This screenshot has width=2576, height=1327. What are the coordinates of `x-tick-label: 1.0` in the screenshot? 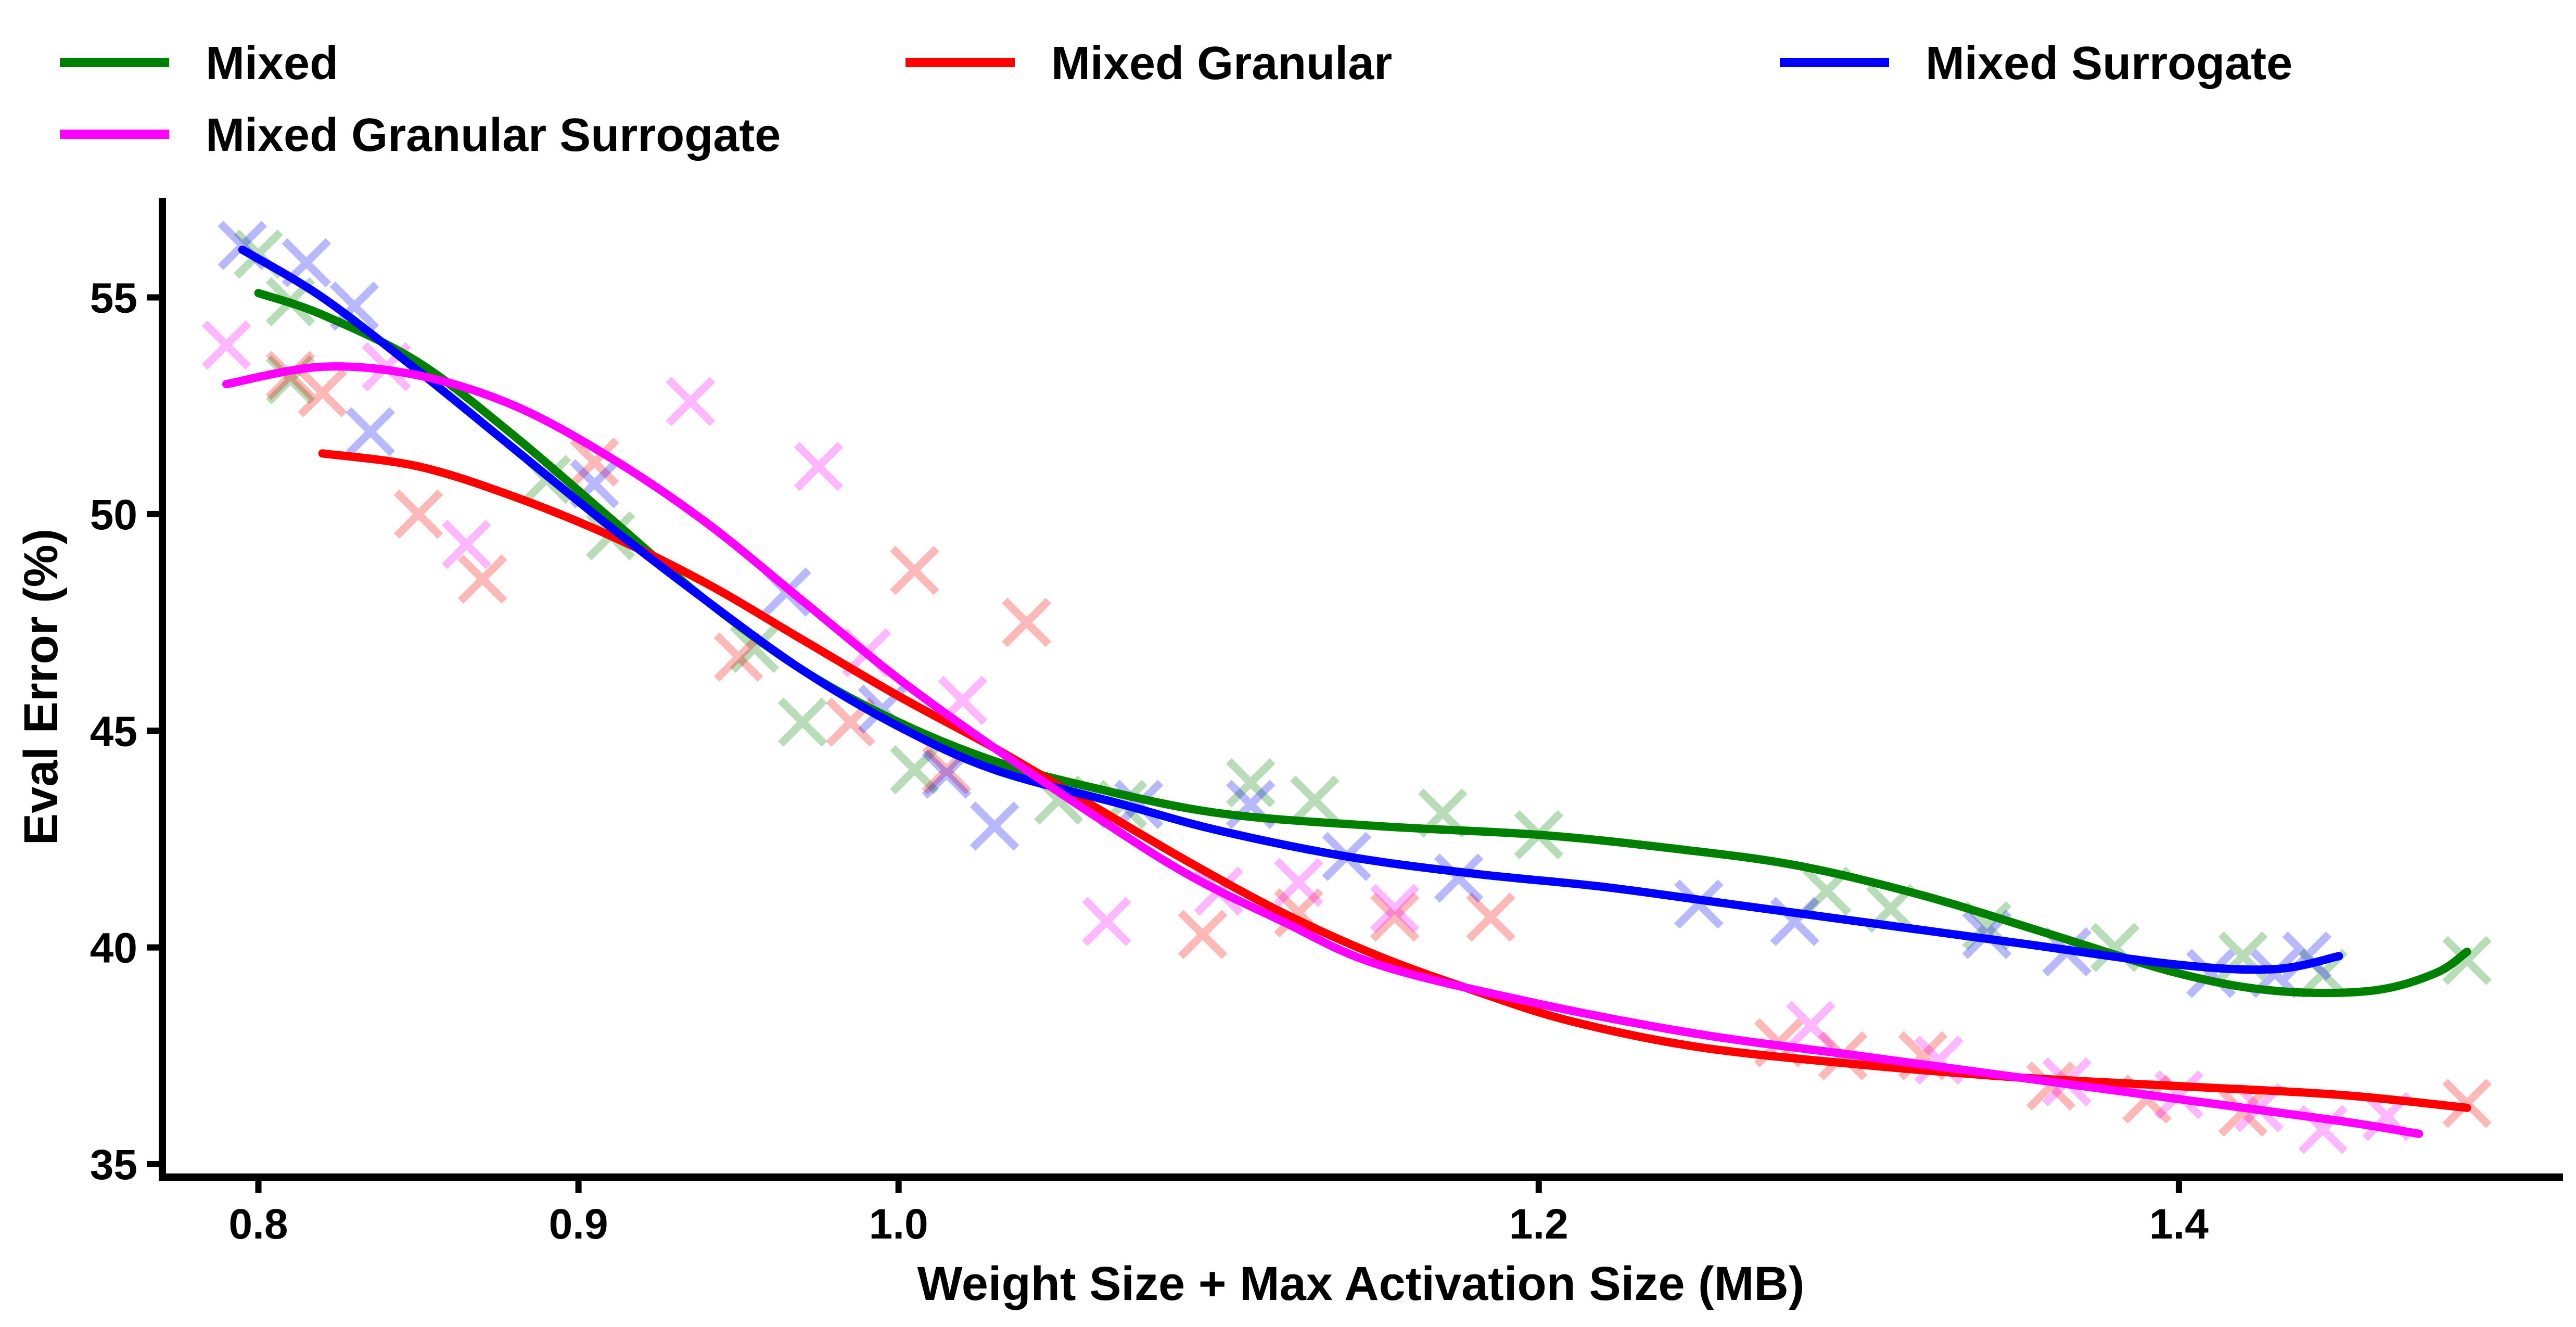 It's located at (898, 1224).